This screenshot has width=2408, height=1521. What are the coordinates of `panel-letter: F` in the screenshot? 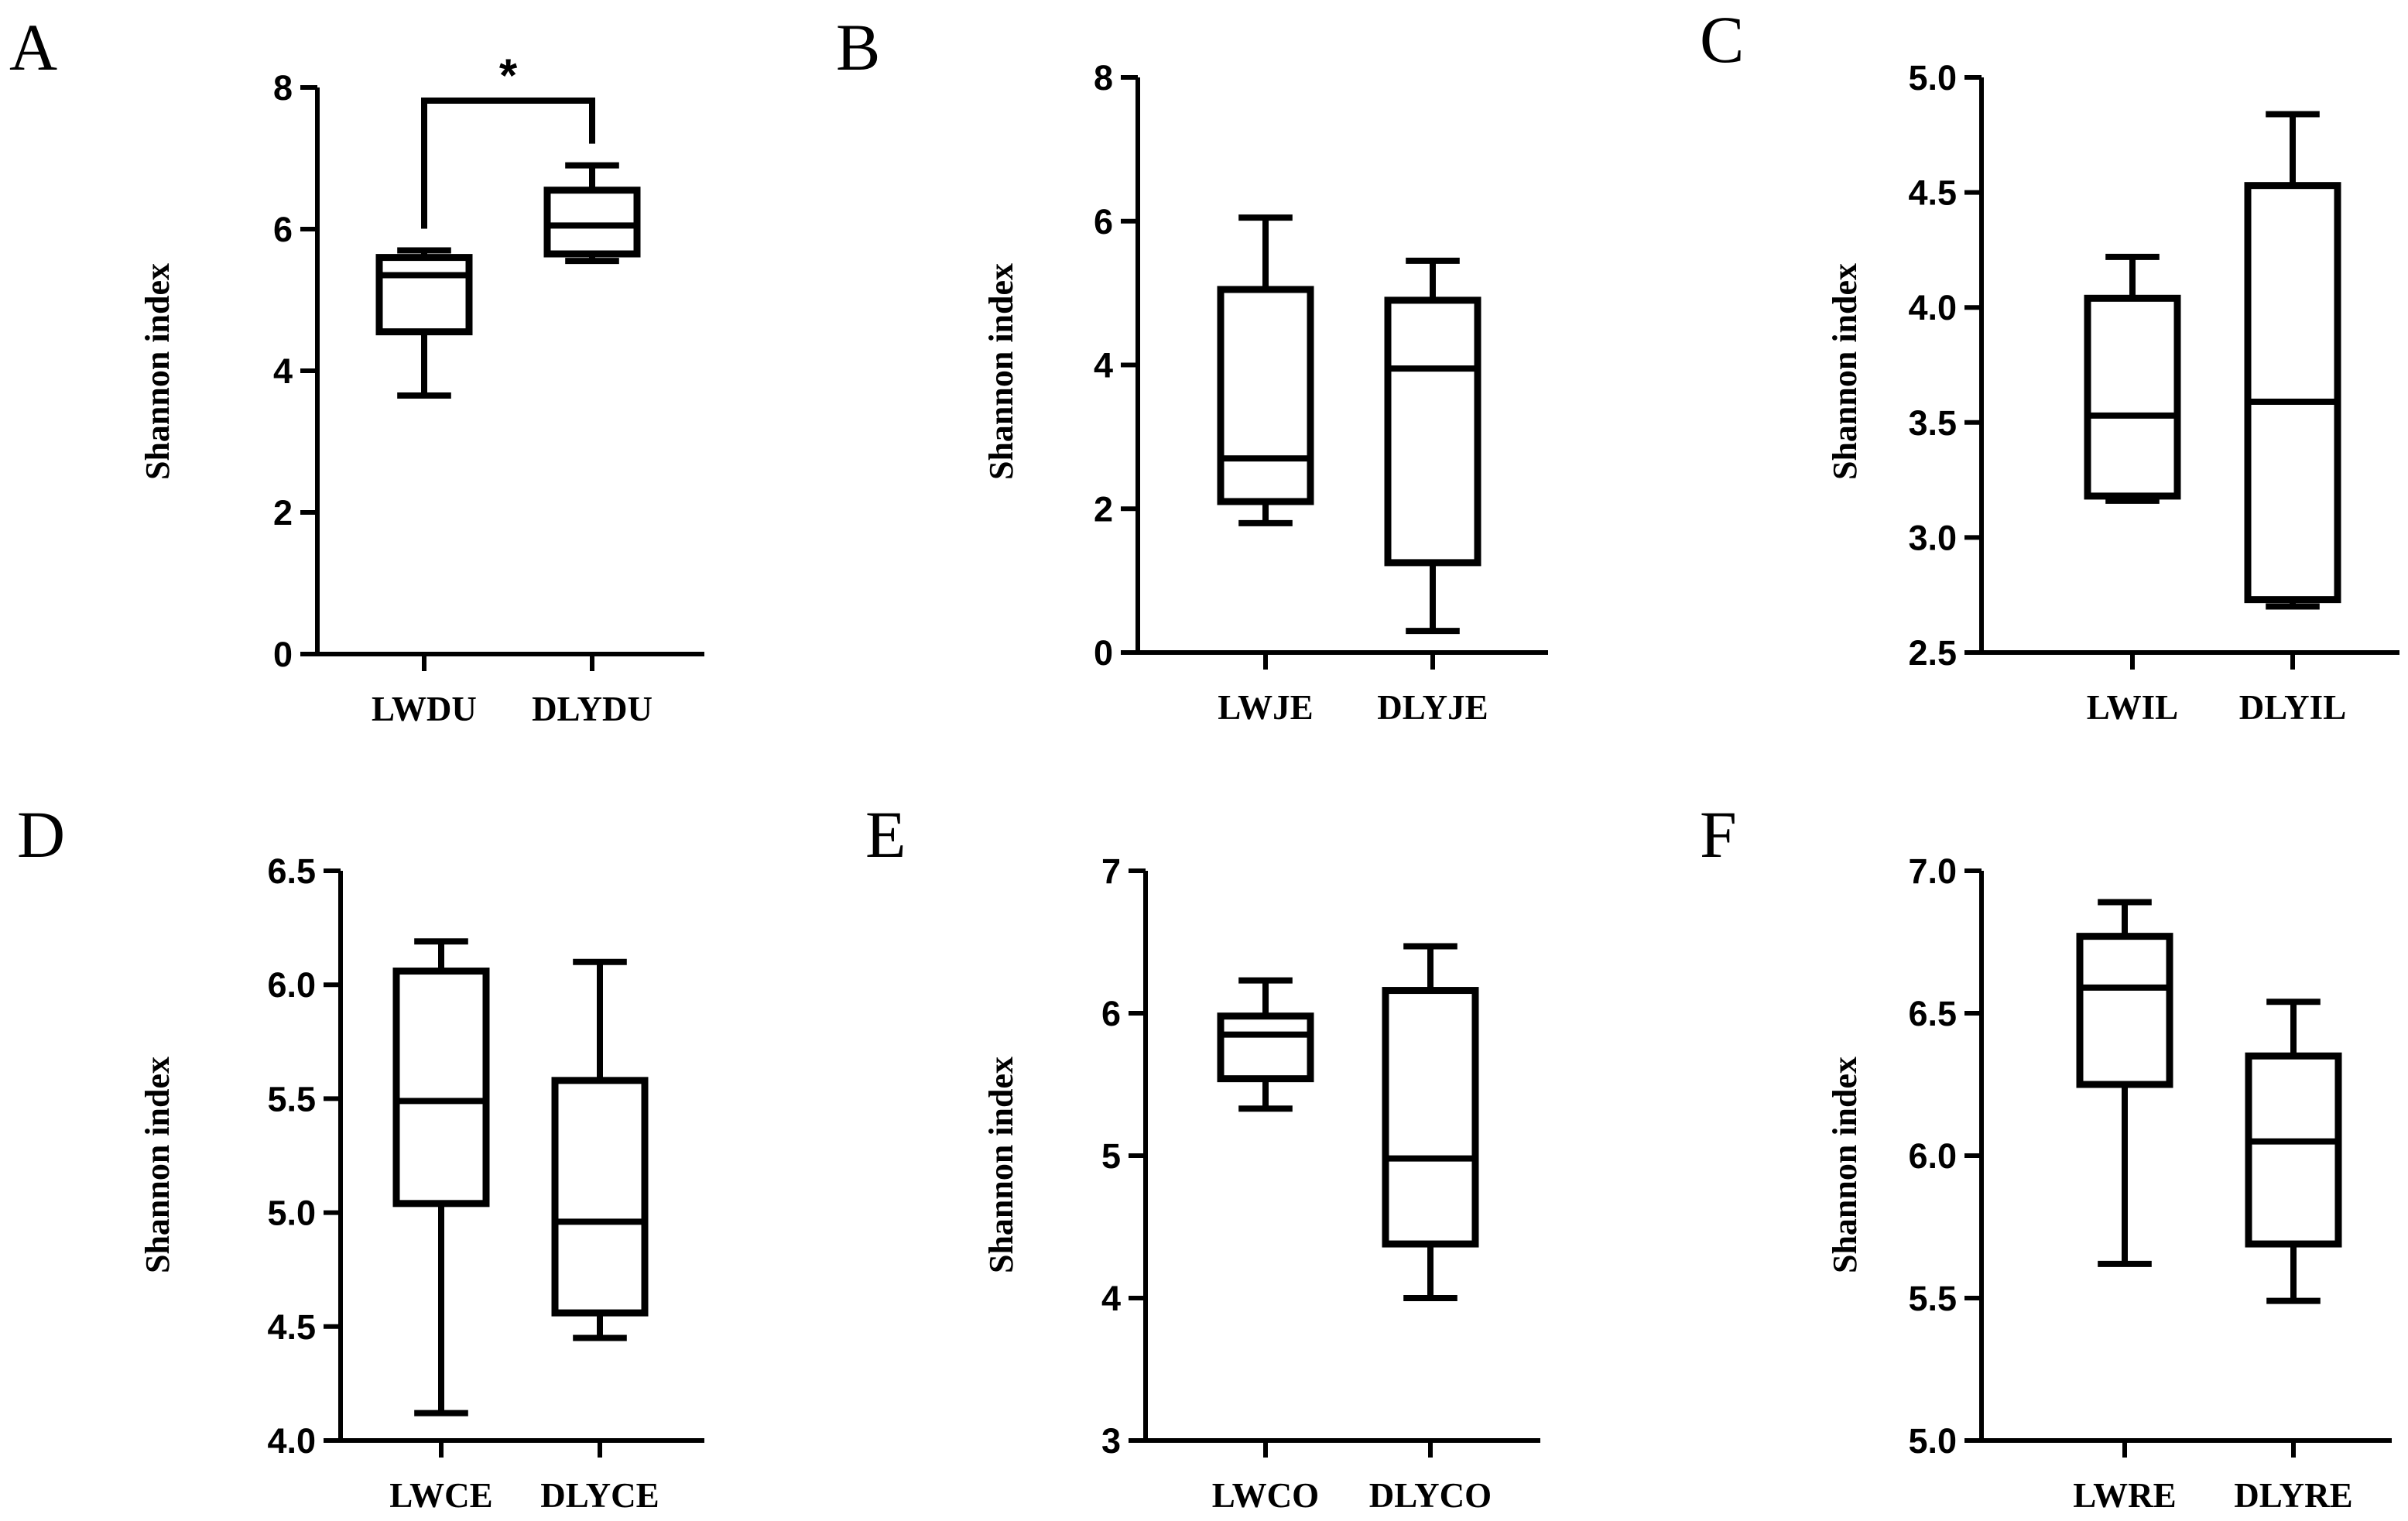 It's located at (1718, 834).